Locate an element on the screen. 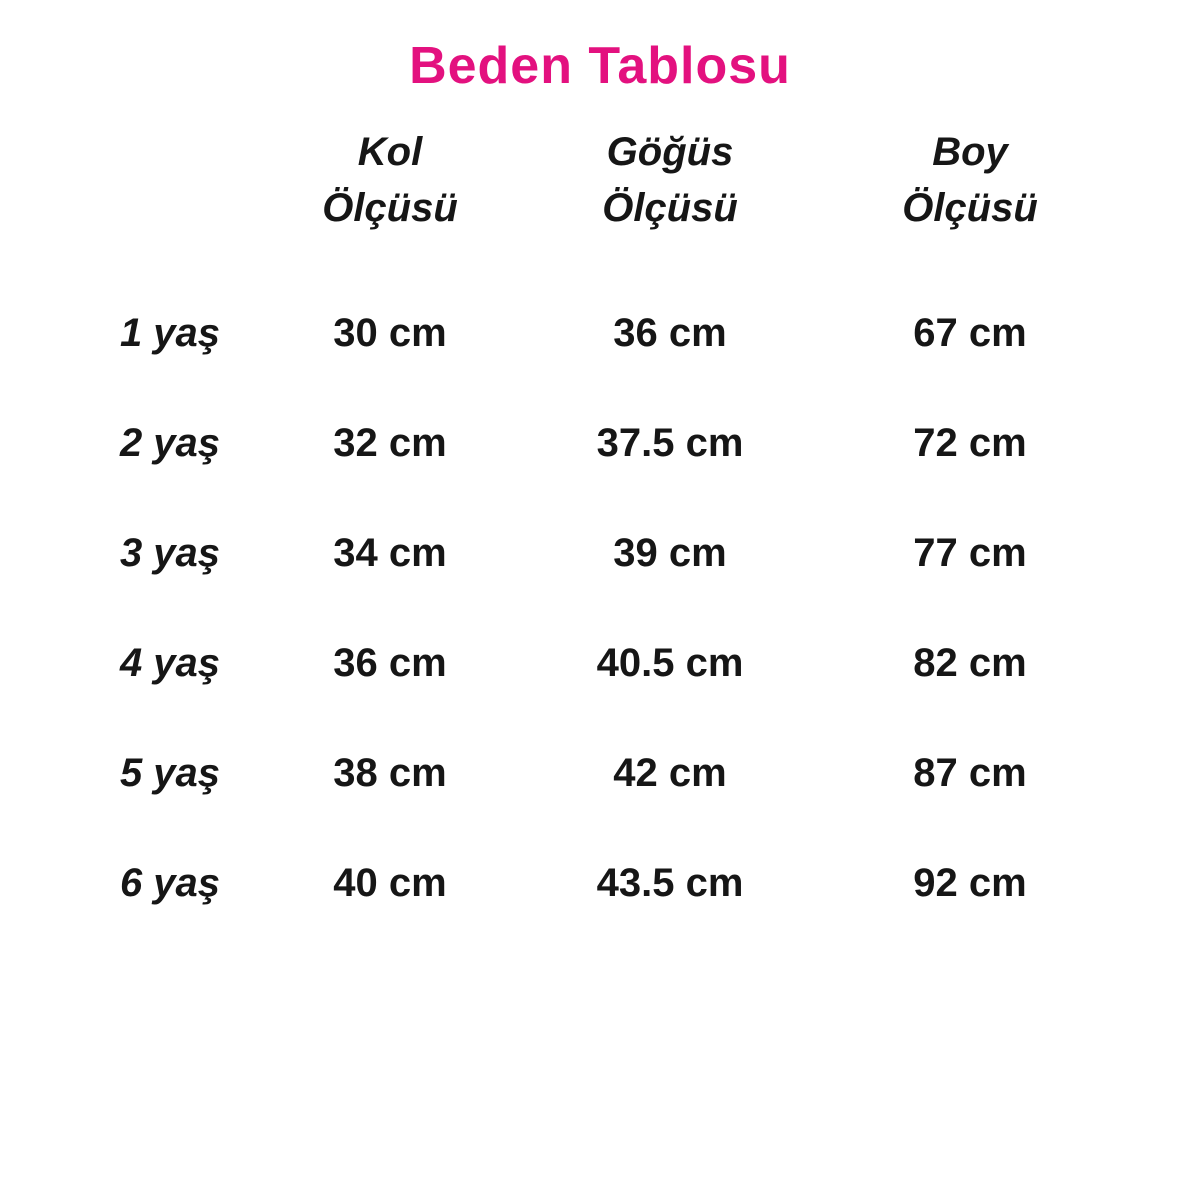 The height and width of the screenshot is (1200, 1200). gogus-value-age-2: 37.5 cm is located at coordinates (670, 442).